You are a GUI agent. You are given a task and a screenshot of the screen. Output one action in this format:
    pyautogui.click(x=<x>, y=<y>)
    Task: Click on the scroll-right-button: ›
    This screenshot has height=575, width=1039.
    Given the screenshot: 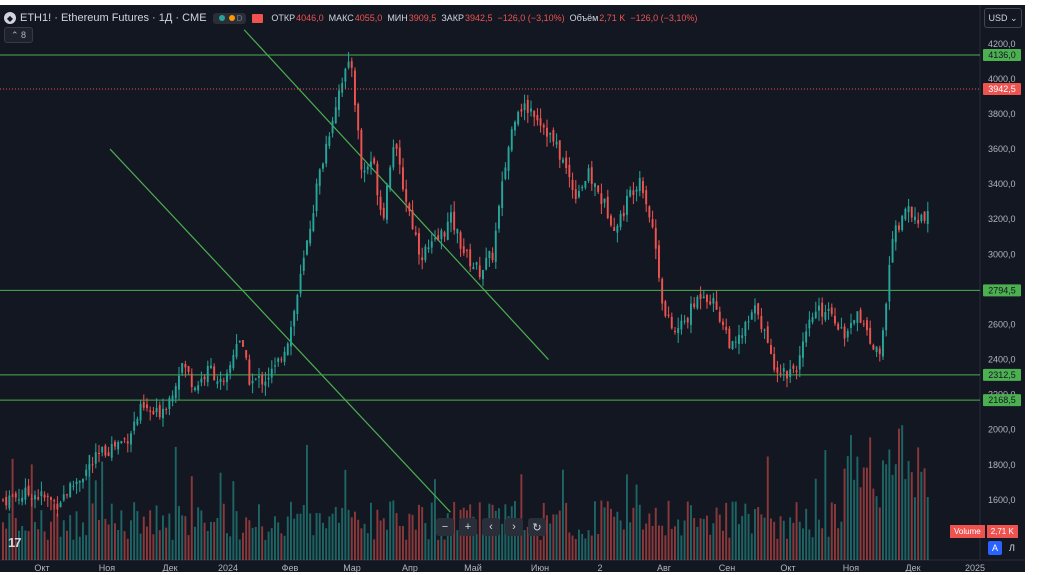 What is the action you would take?
    pyautogui.click(x=514, y=527)
    